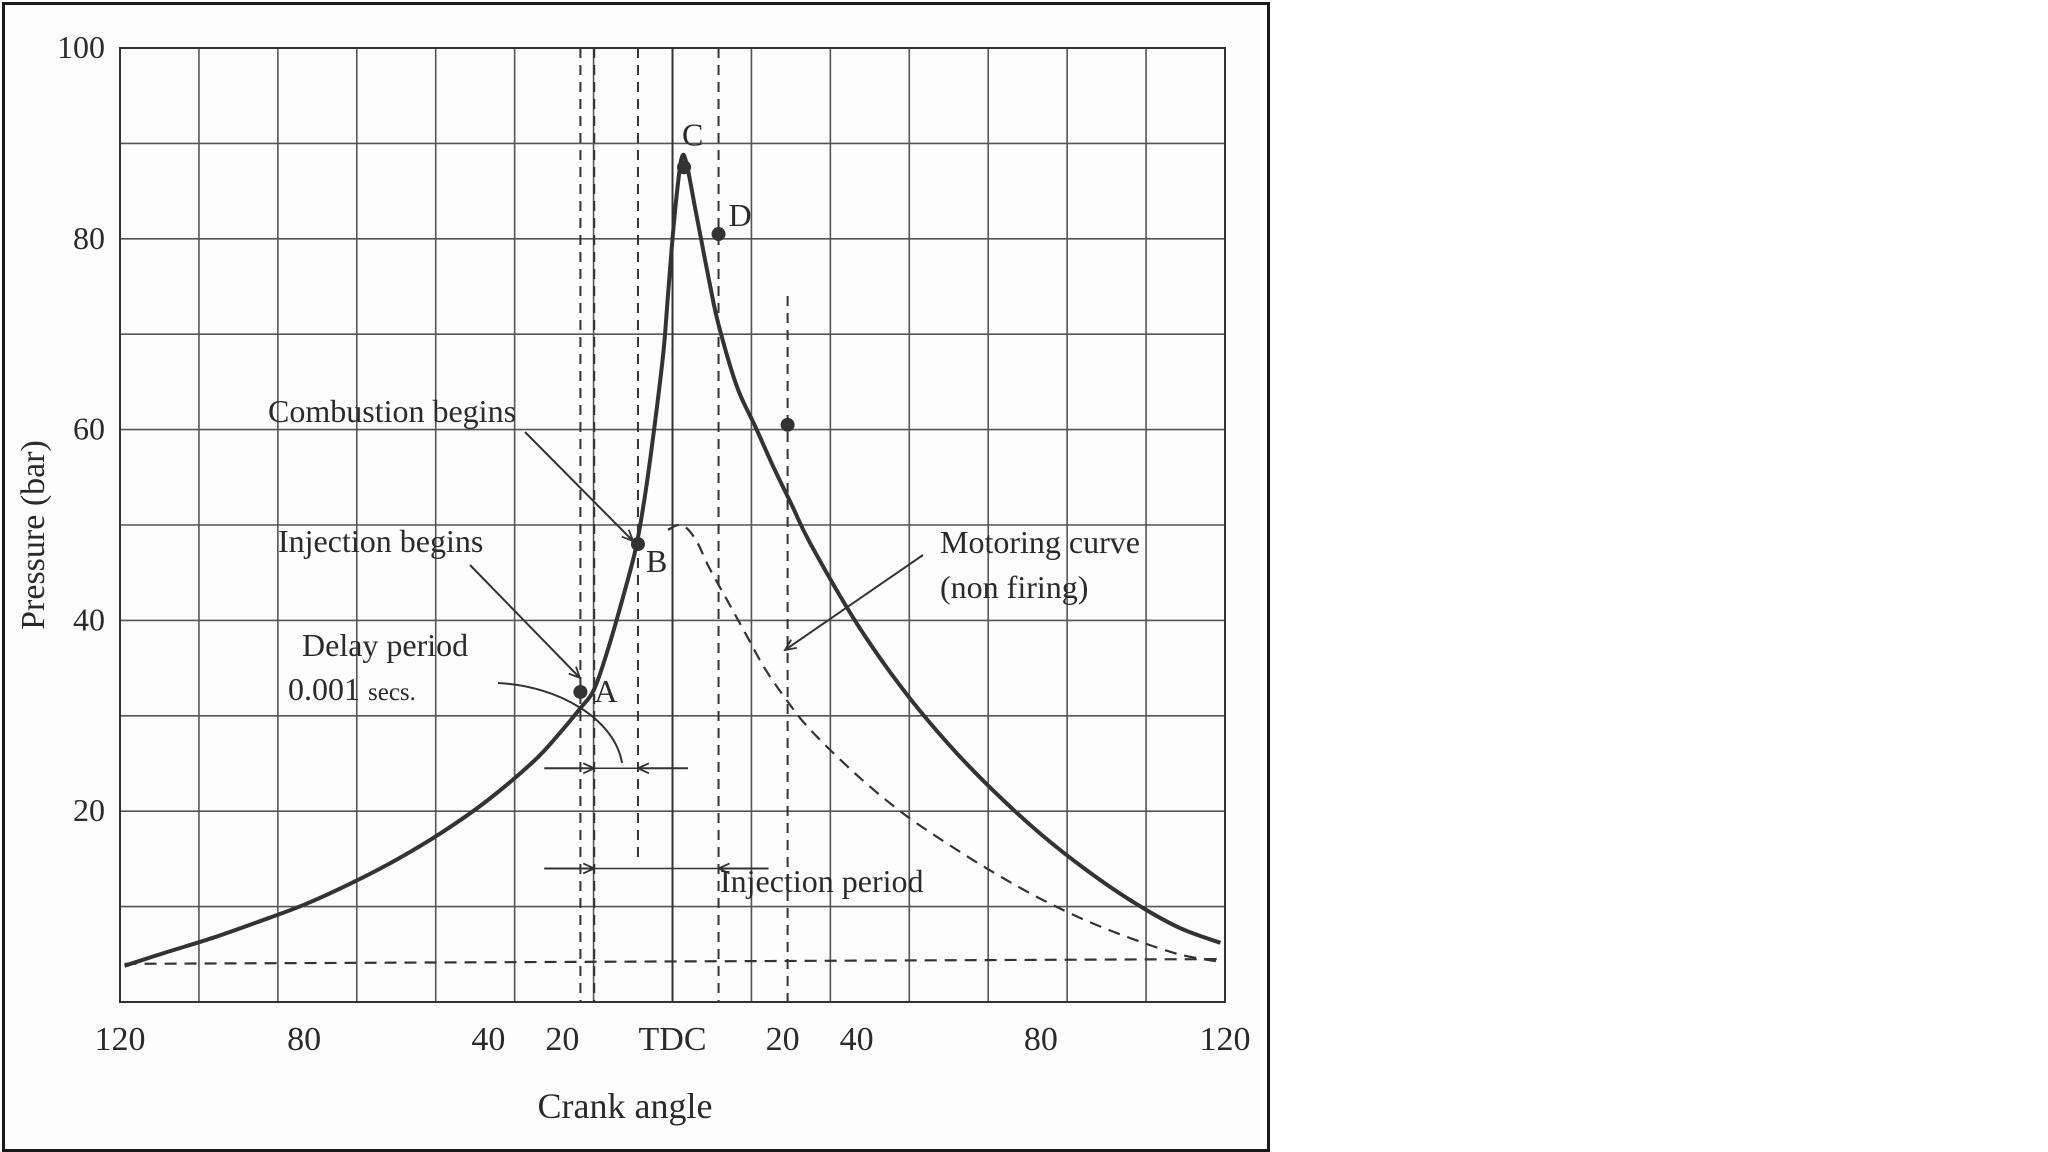 The width and height of the screenshot is (2048, 1152). Describe the element at coordinates (605, 691) in the screenshot. I see `point-label-a: A` at that location.